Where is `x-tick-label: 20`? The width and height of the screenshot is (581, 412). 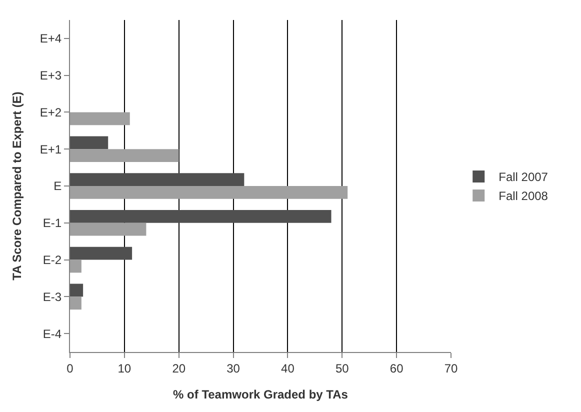 x-tick-label: 20 is located at coordinates (179, 368).